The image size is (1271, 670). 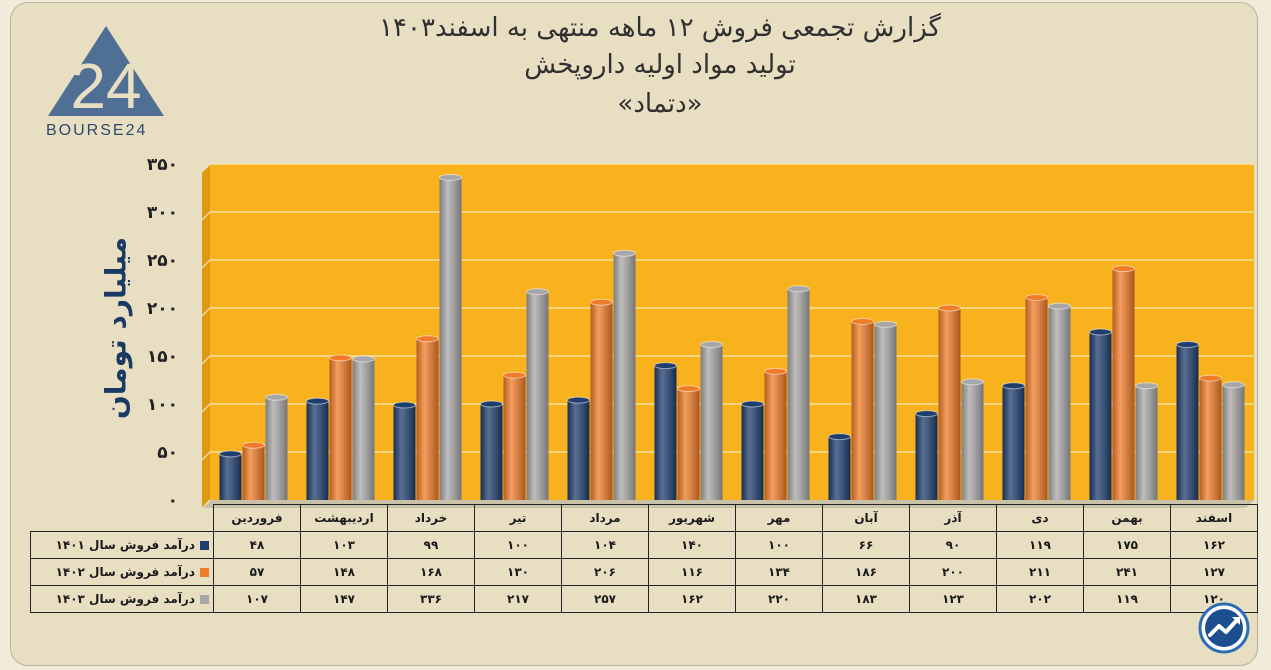 I want to click on data-label: ۱۴۷, so click(x=344, y=599).